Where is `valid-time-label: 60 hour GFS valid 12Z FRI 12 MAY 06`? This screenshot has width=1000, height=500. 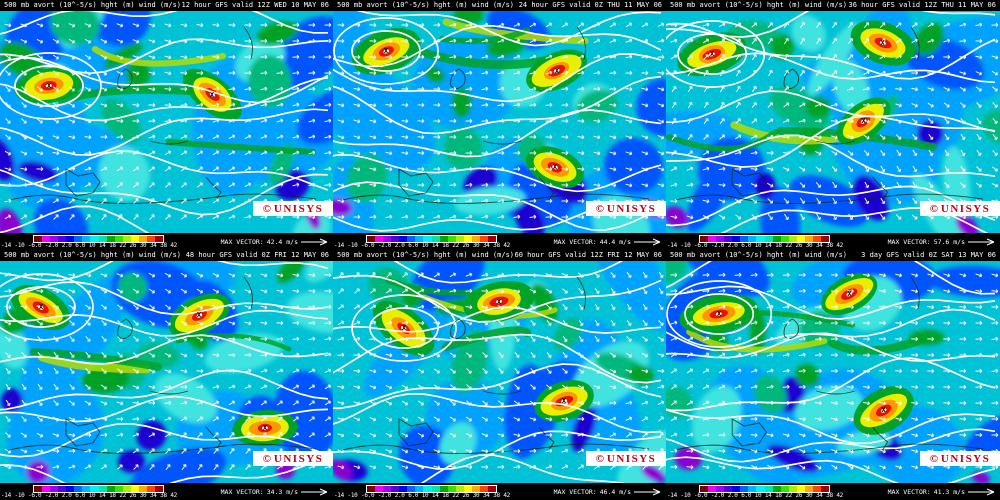 valid-time-label: 60 hour GFS valid 12Z FRI 12 MAY 06 is located at coordinates (588, 255).